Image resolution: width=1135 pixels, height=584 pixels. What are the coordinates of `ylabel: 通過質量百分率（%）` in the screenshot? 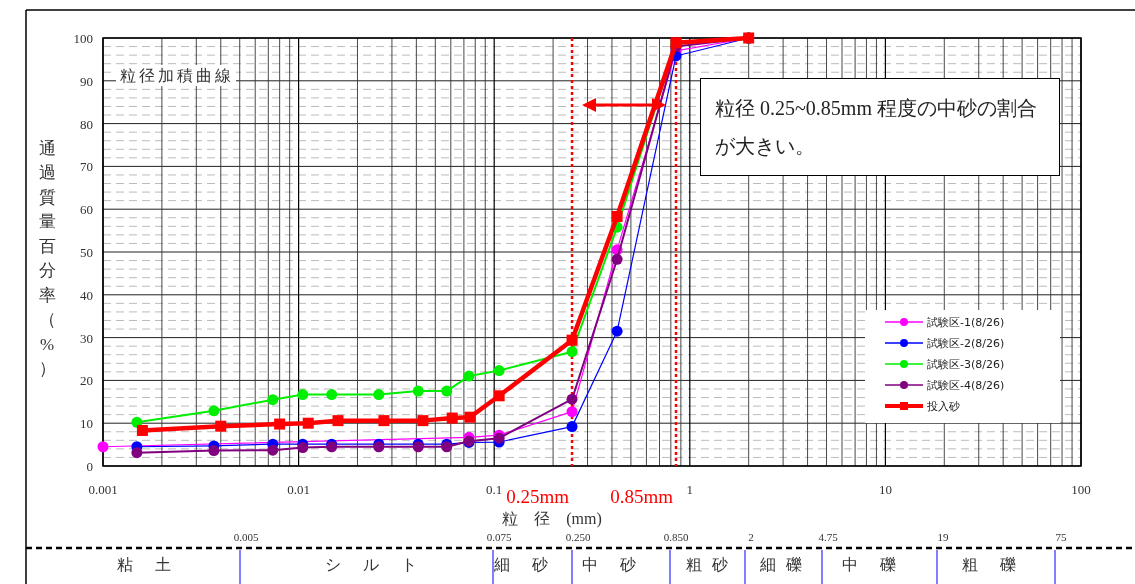 It's located at (47, 258).